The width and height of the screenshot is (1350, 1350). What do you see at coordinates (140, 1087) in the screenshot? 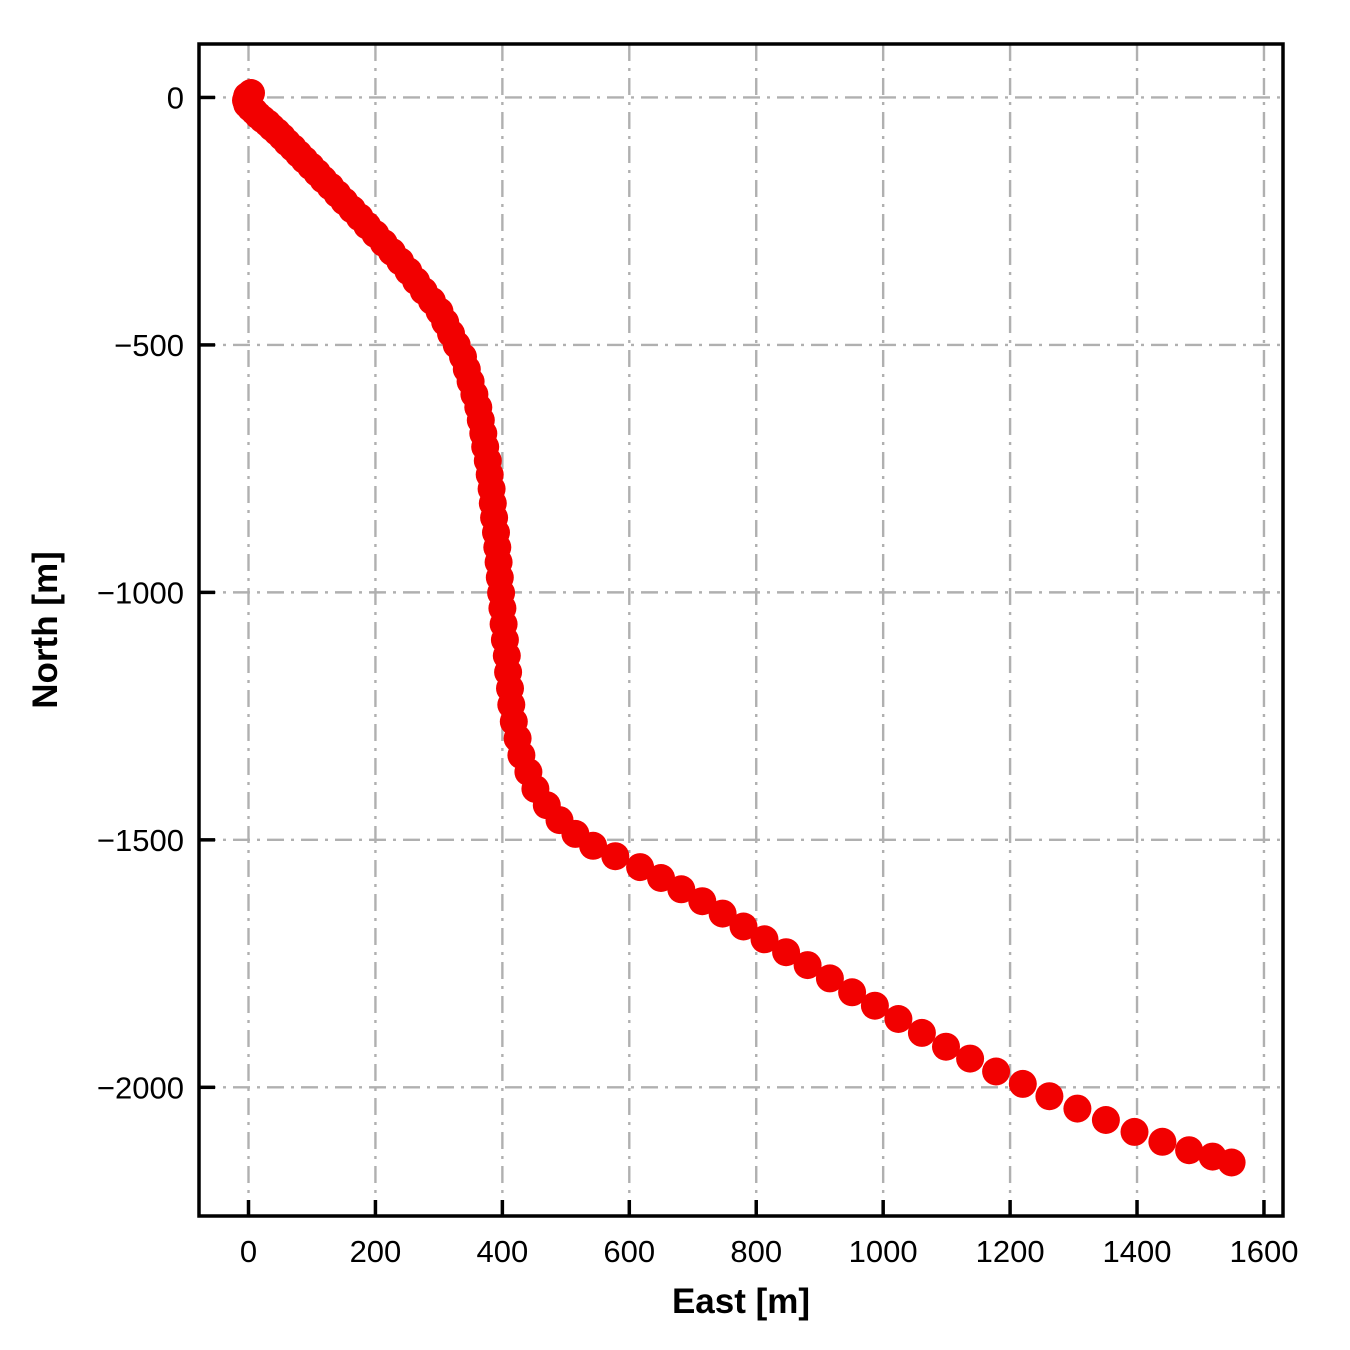
I see `y-tick-label: −2000` at bounding box center [140, 1087].